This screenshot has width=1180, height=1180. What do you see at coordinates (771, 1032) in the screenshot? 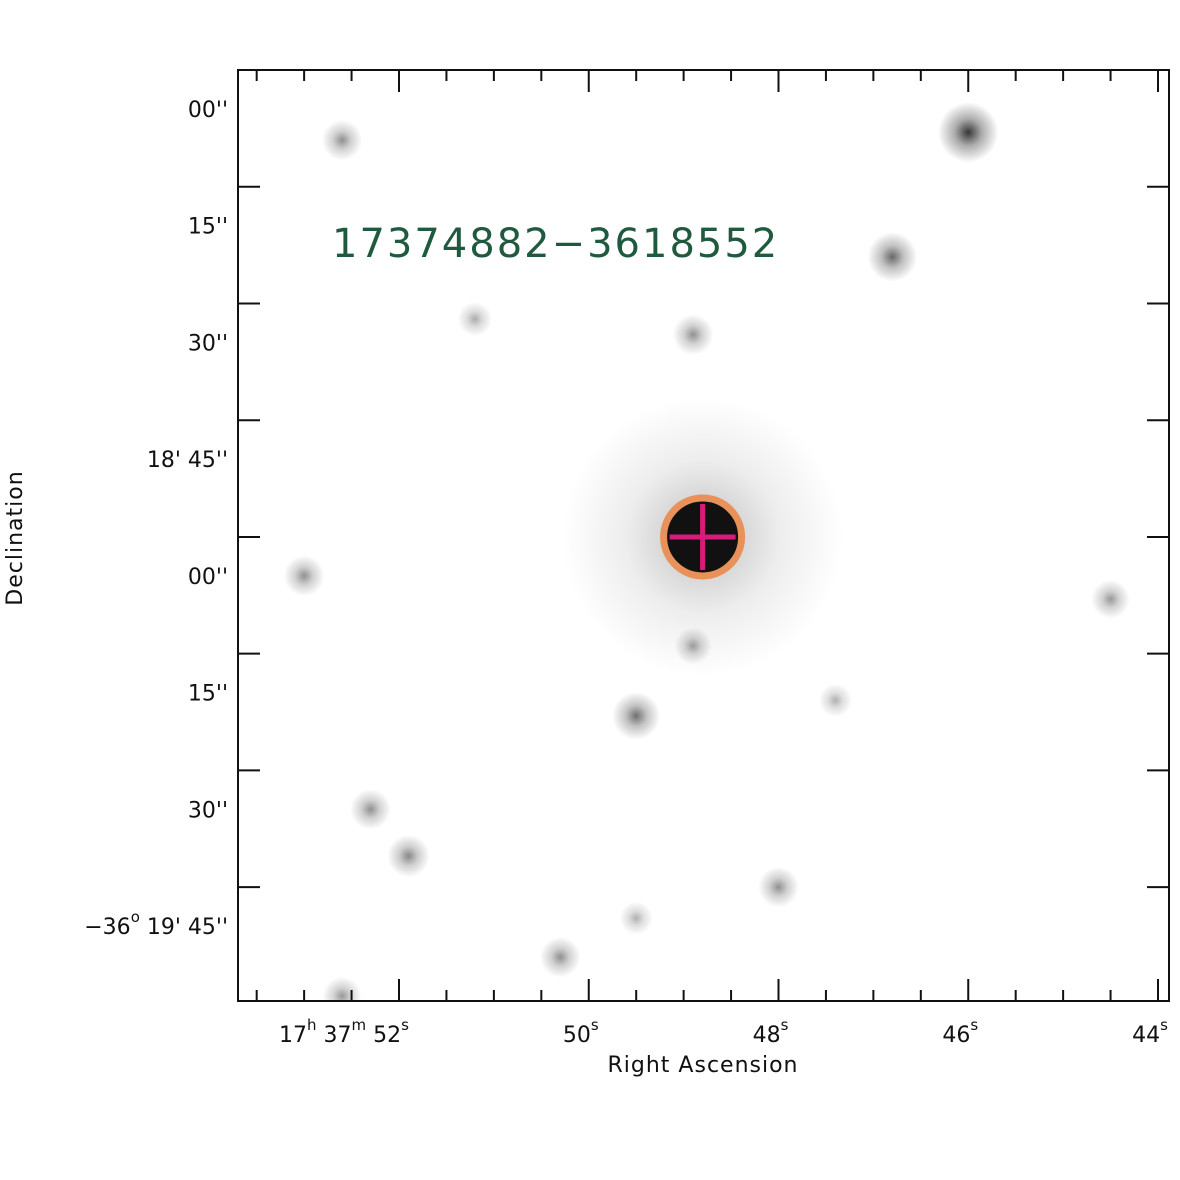
I see `x-tick-label: 48s` at bounding box center [771, 1032].